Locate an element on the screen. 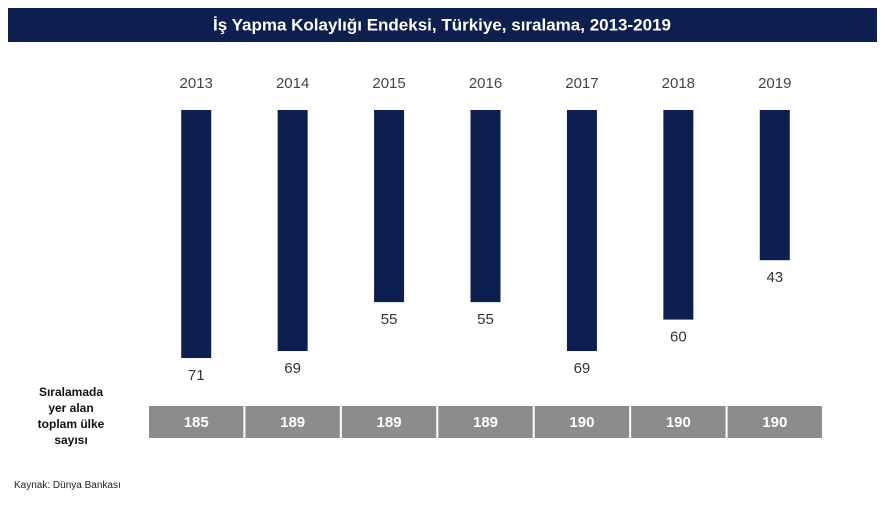 The width and height of the screenshot is (885, 507). x-tick-label: 2017 is located at coordinates (581, 83).